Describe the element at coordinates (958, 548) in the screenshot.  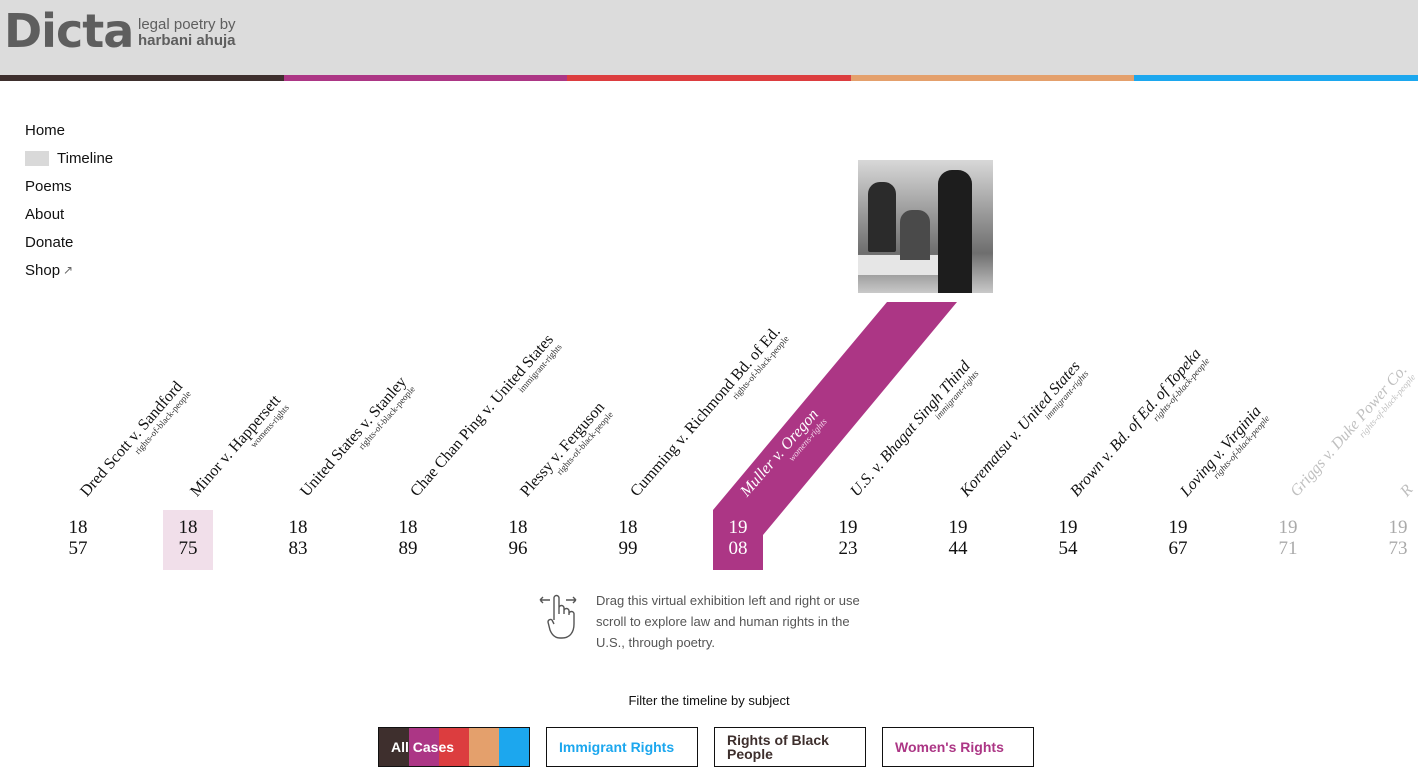
I see `year-decade: 44` at that location.